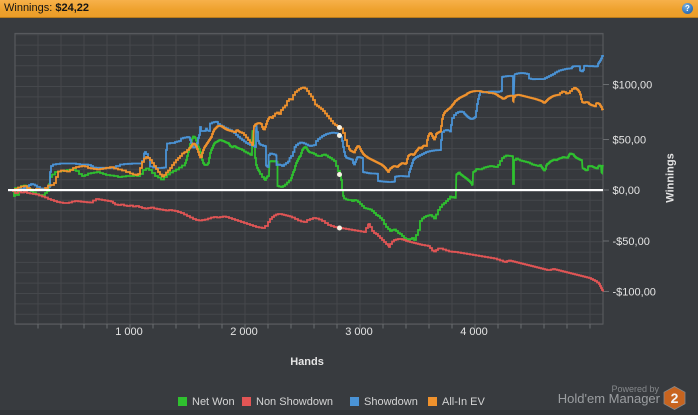  I want to click on svg-text: $0,00, so click(627, 191).